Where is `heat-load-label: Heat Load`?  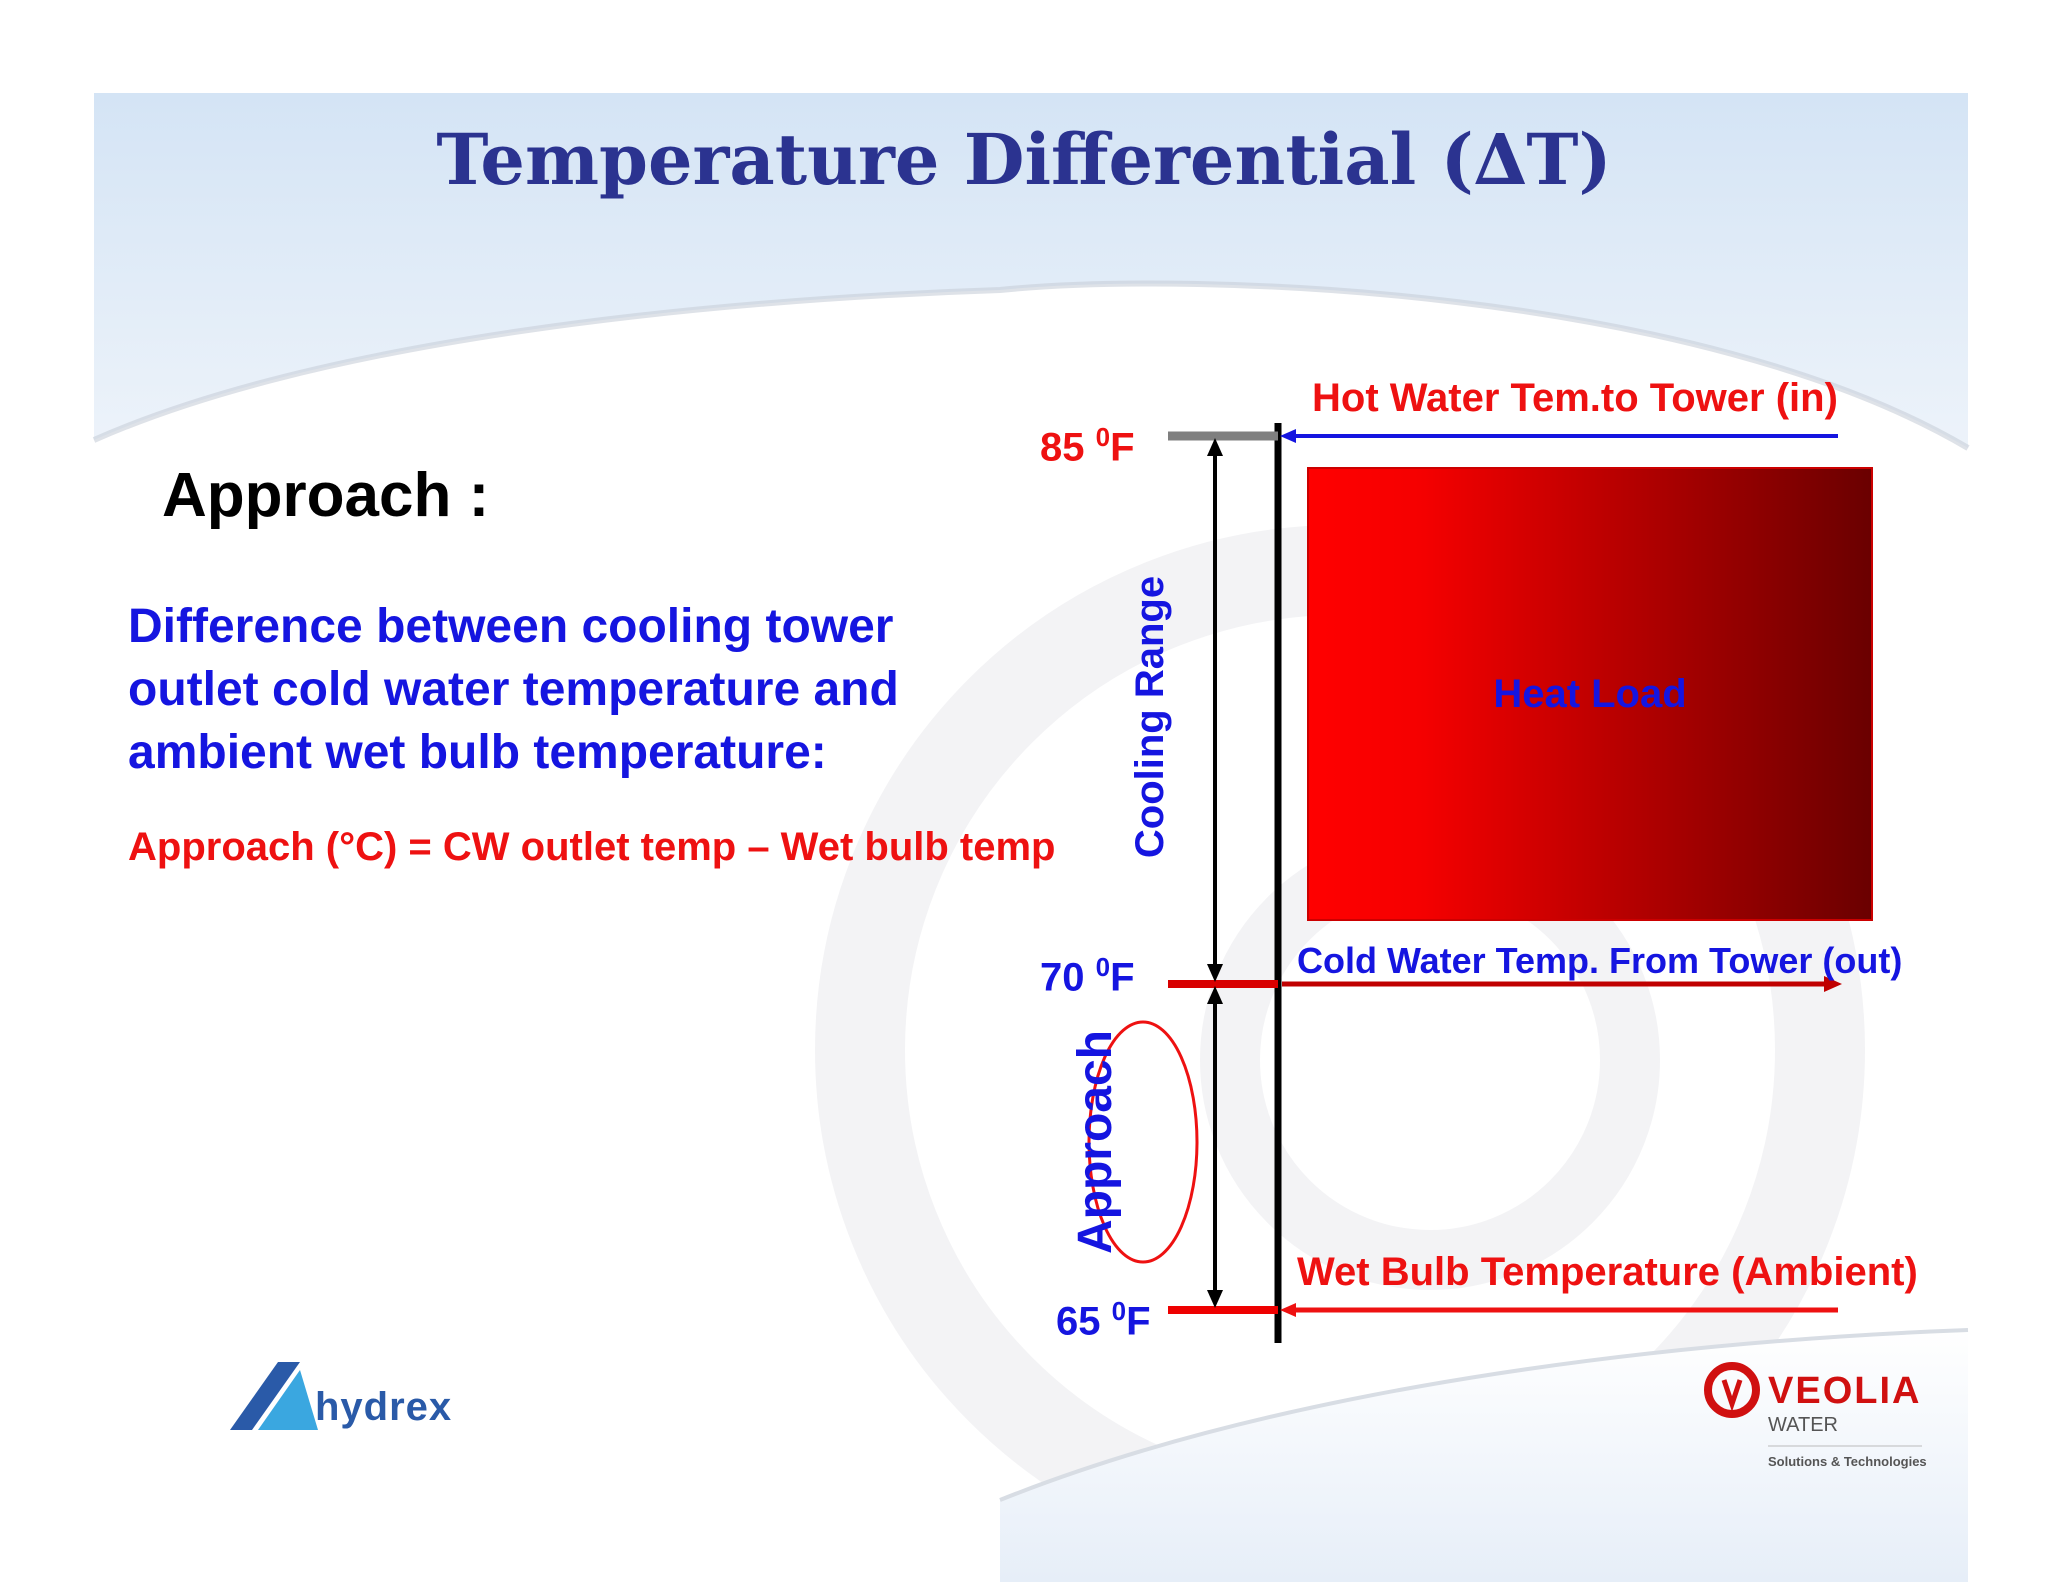 heat-load-label: Heat Load is located at coordinates (1590, 693).